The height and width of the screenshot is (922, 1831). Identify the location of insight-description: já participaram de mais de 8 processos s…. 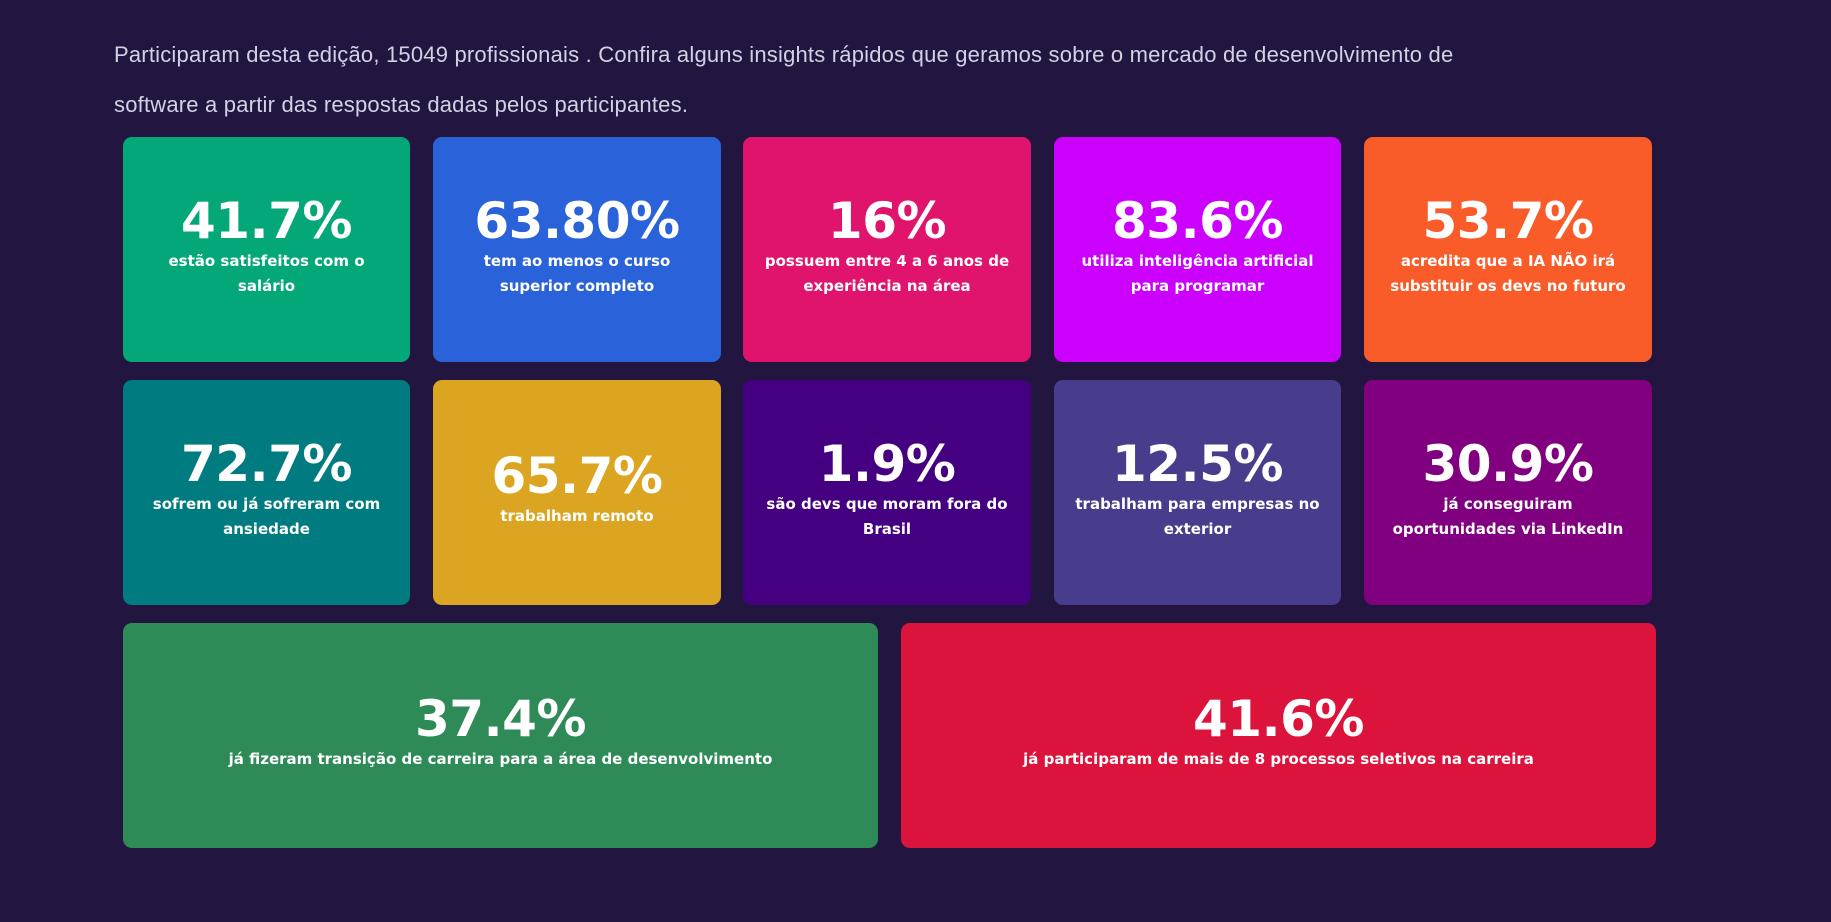
(1278, 759).